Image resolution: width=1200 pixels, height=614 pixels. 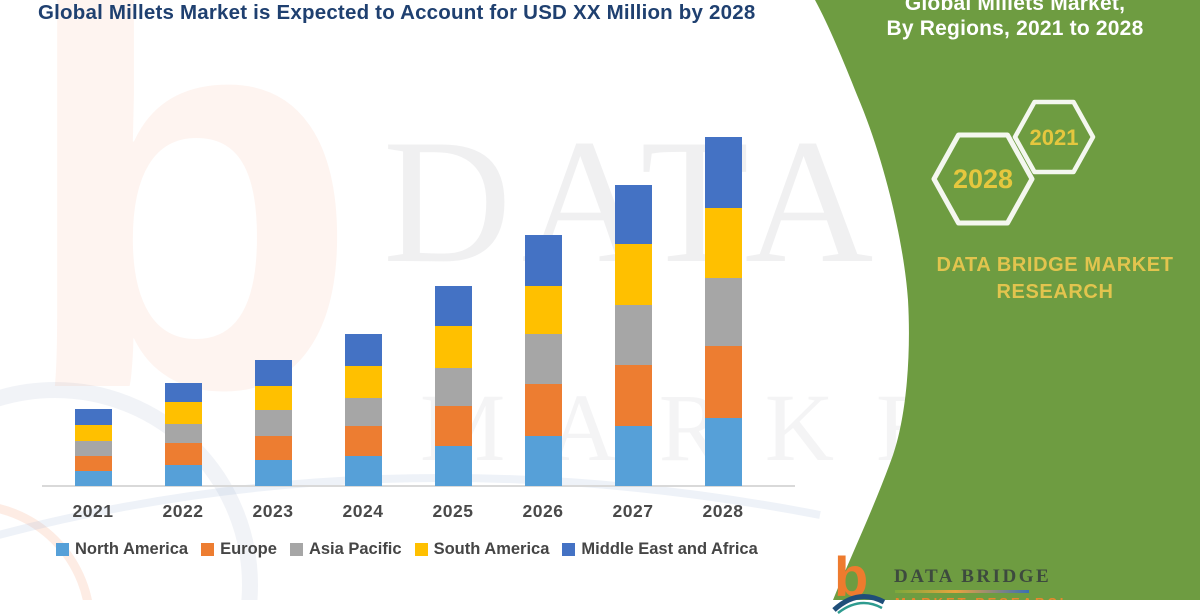 I want to click on hexagon-2028-shape, so click(x=983, y=179).